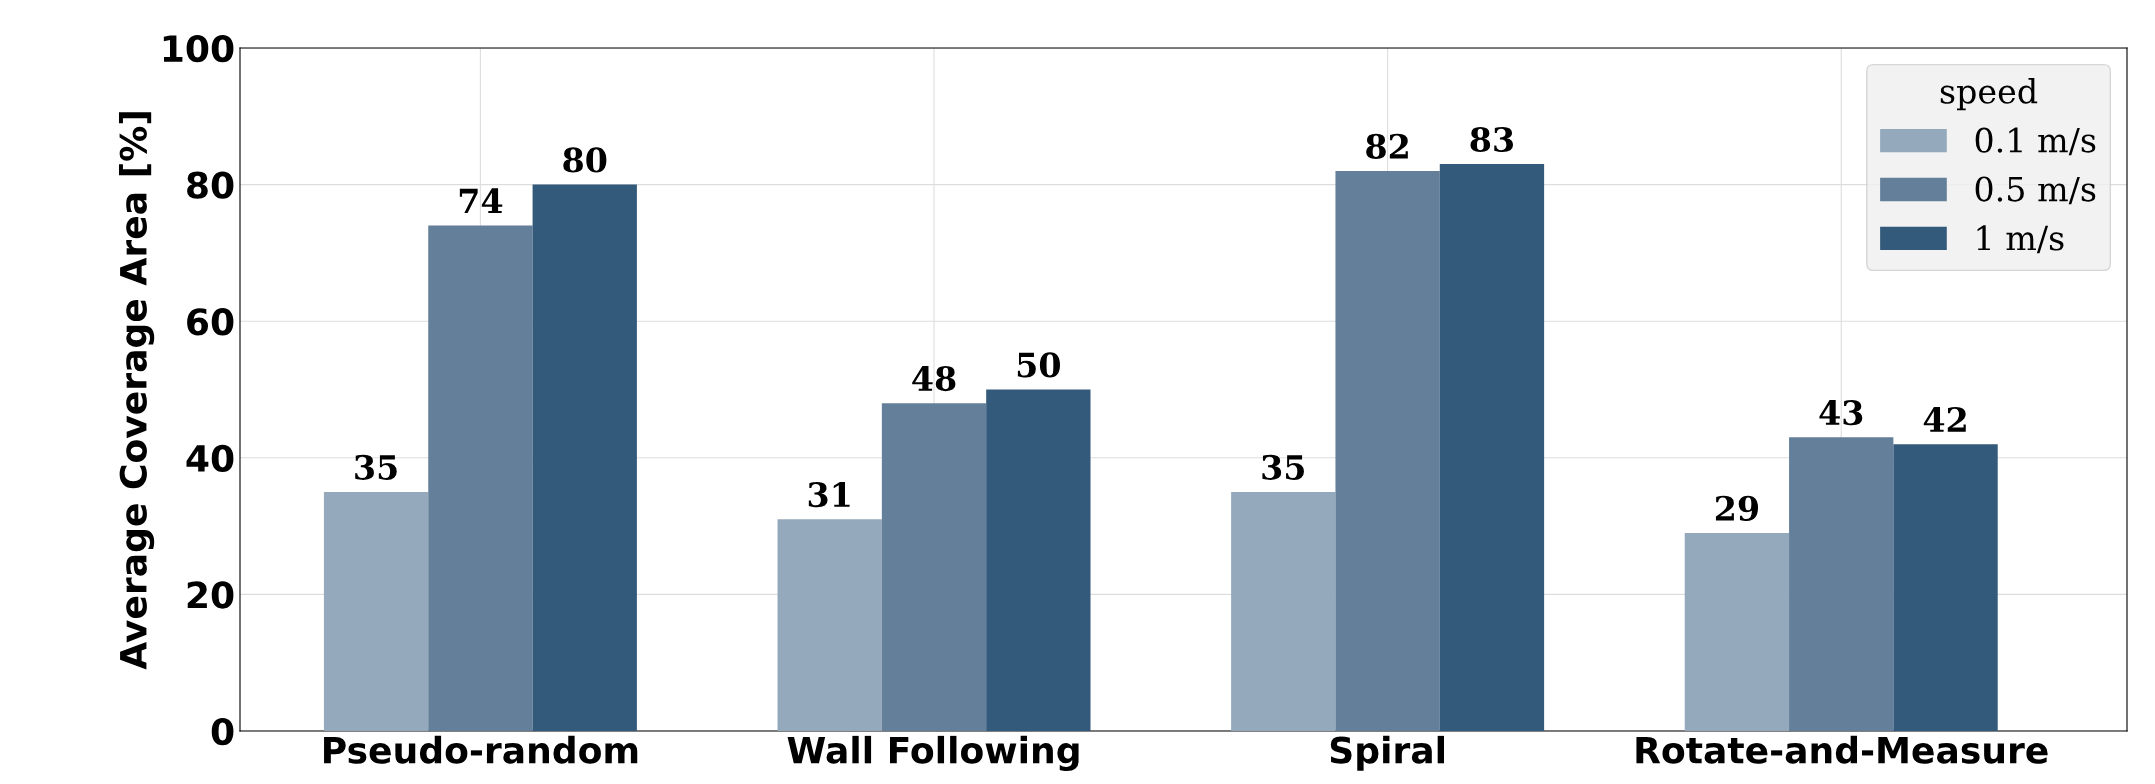  What do you see at coordinates (1736, 508) in the screenshot?
I see `data-label: 29` at bounding box center [1736, 508].